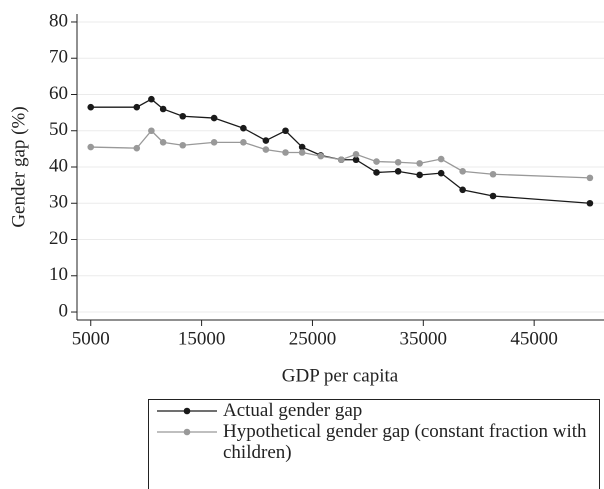 This screenshot has width=604, height=489. What do you see at coordinates (58, 93) in the screenshot?
I see `y-tick-label: 60` at bounding box center [58, 93].